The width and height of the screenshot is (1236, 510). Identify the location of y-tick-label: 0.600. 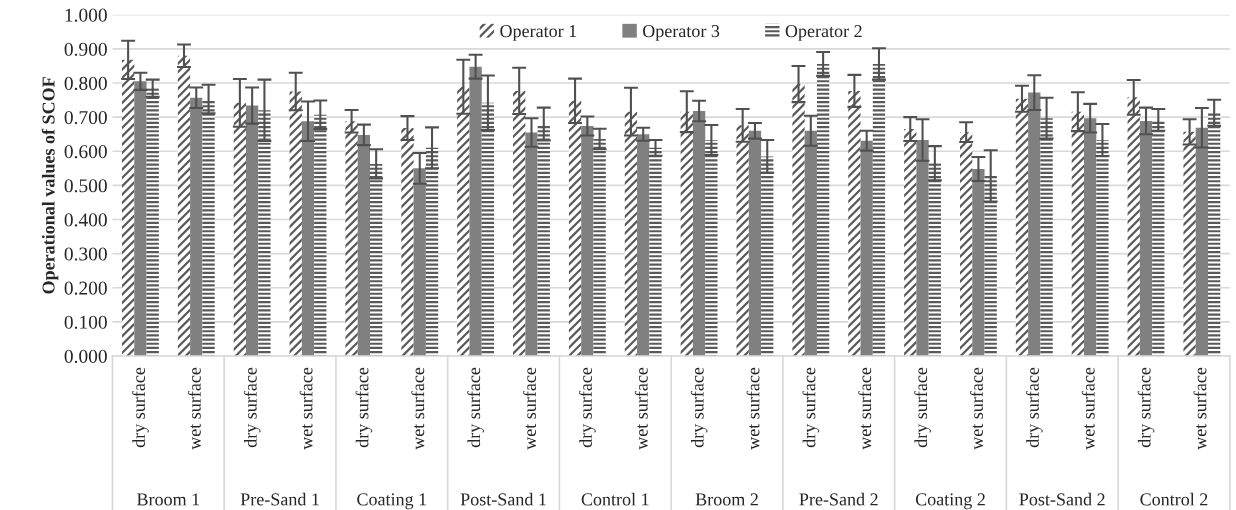
(85, 152).